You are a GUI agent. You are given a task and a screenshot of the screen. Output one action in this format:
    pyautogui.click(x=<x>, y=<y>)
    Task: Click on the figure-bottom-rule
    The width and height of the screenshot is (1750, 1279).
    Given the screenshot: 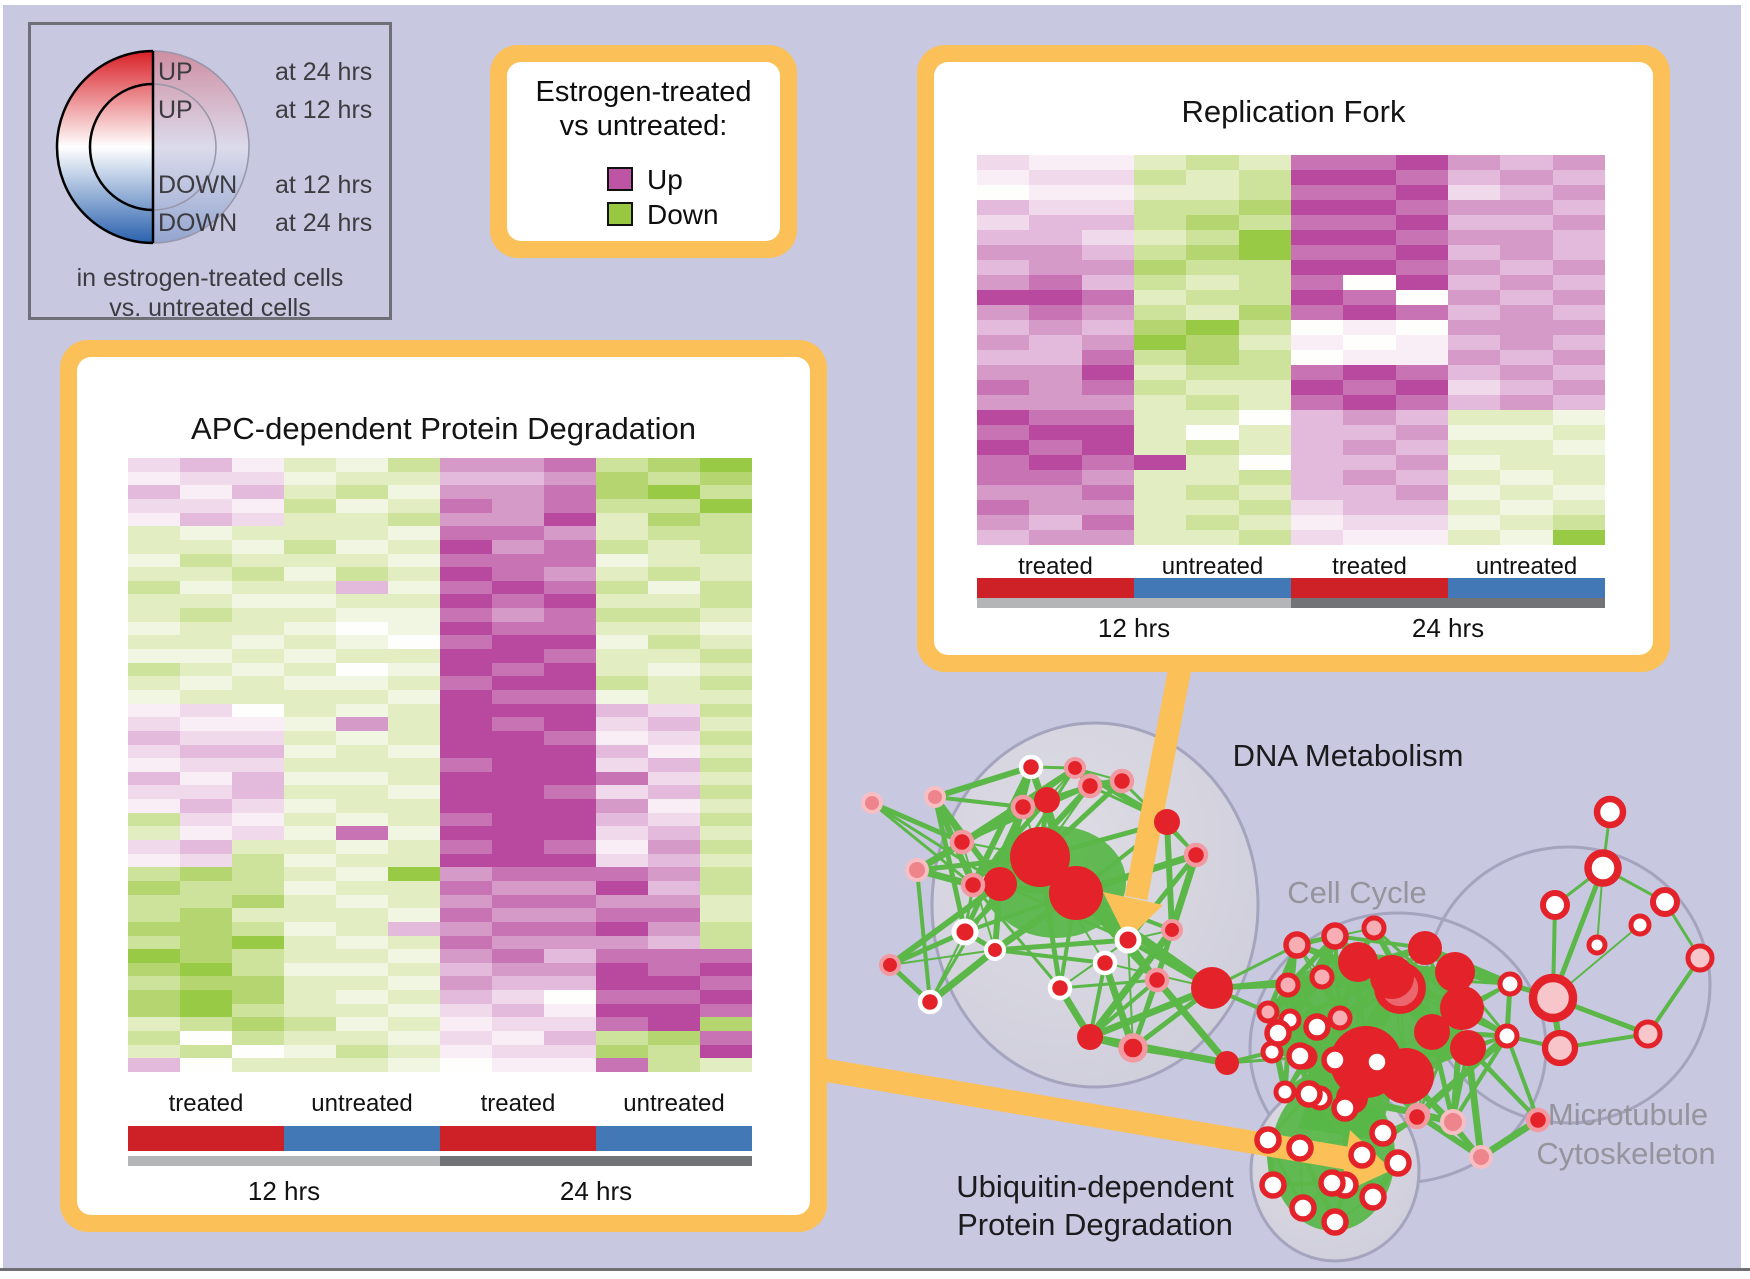 What is the action you would take?
    pyautogui.click(x=875, y=1269)
    